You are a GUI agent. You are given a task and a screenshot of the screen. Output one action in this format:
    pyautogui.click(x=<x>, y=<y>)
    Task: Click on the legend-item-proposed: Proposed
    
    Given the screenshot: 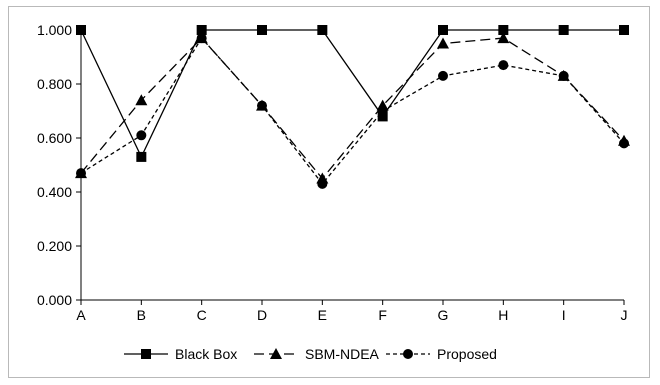 What is the action you would take?
    pyautogui.click(x=441, y=354)
    